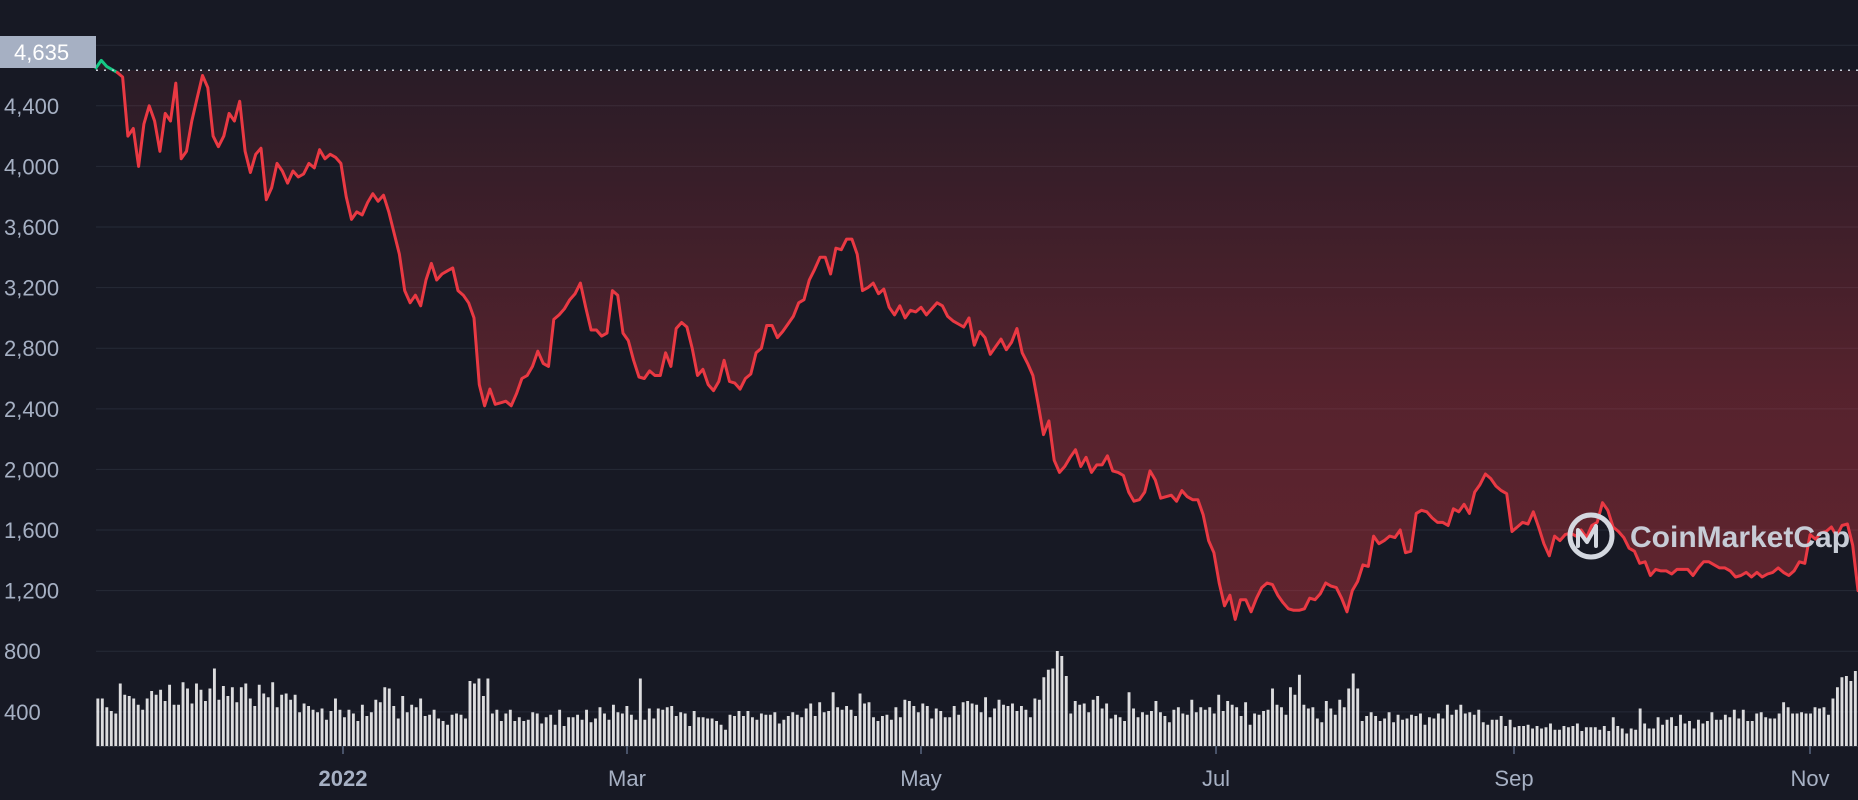 The width and height of the screenshot is (1858, 800). What do you see at coordinates (31, 106) in the screenshot?
I see `y-tick-label: 4,400` at bounding box center [31, 106].